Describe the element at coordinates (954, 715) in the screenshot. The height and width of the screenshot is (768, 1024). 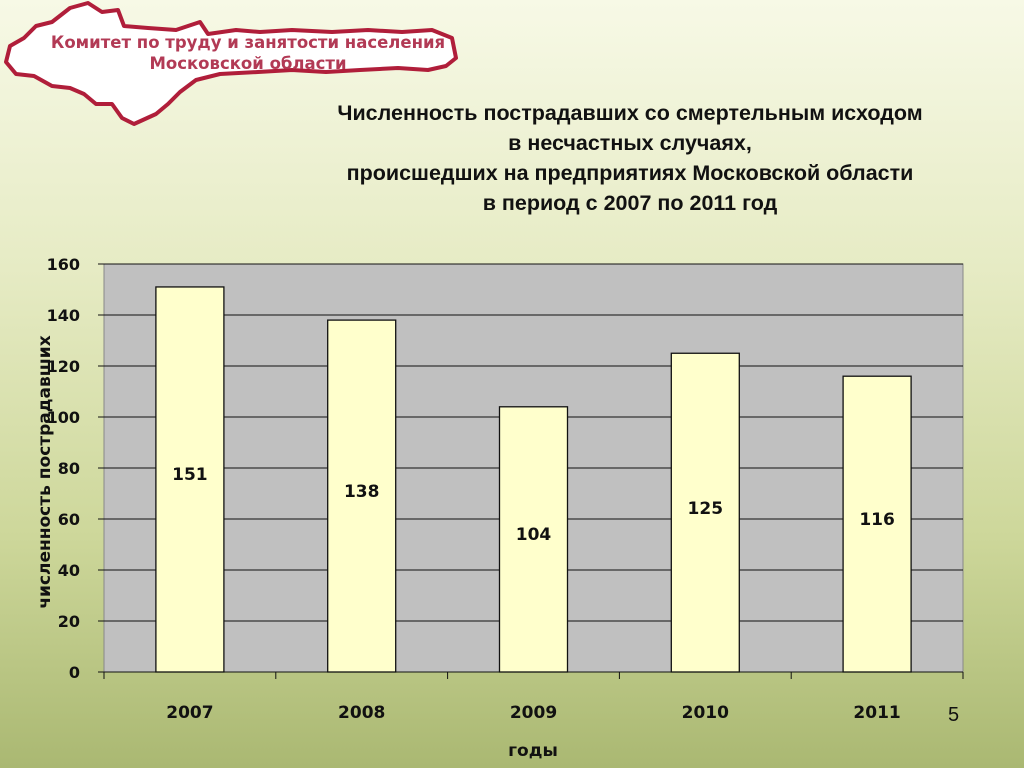
I see `page-number: 5` at that location.